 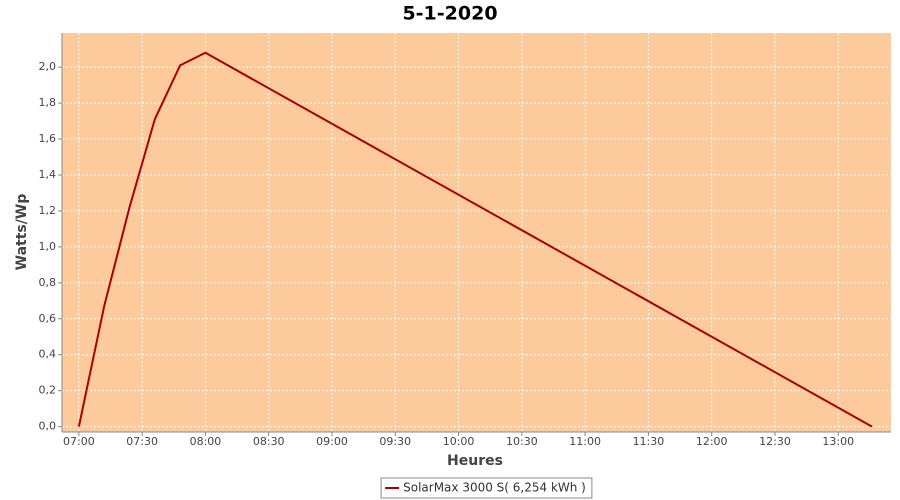 I want to click on x-axis-label: Heures, so click(x=475, y=461).